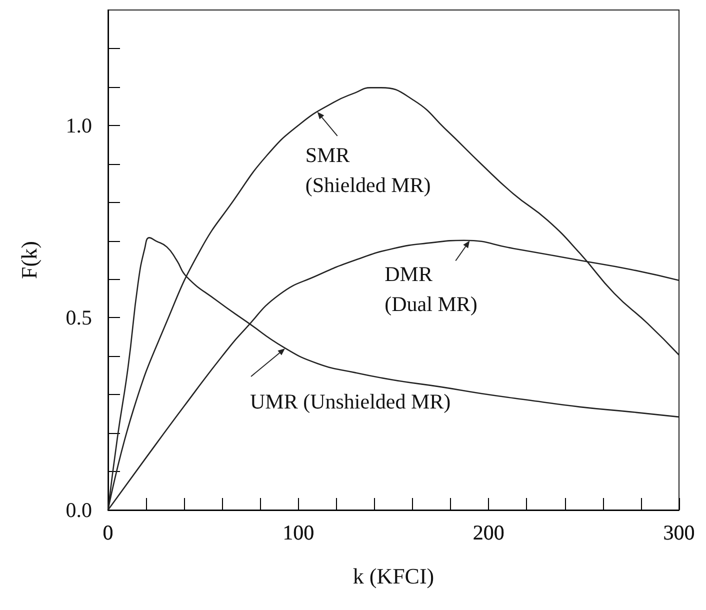 The height and width of the screenshot is (610, 706). What do you see at coordinates (79, 510) in the screenshot?
I see `y-tick-label: 0.0` at bounding box center [79, 510].